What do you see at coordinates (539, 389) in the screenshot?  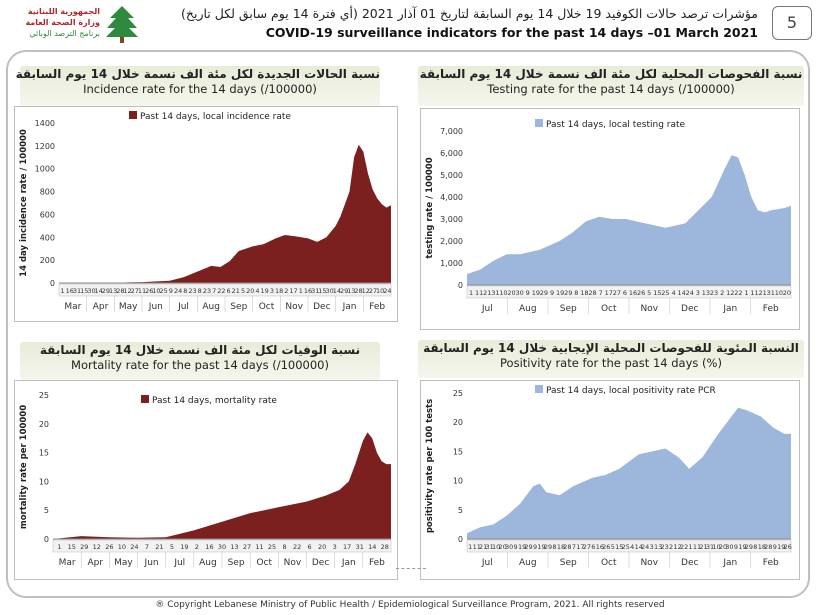 I see `positivity-legend-swatch` at bounding box center [539, 389].